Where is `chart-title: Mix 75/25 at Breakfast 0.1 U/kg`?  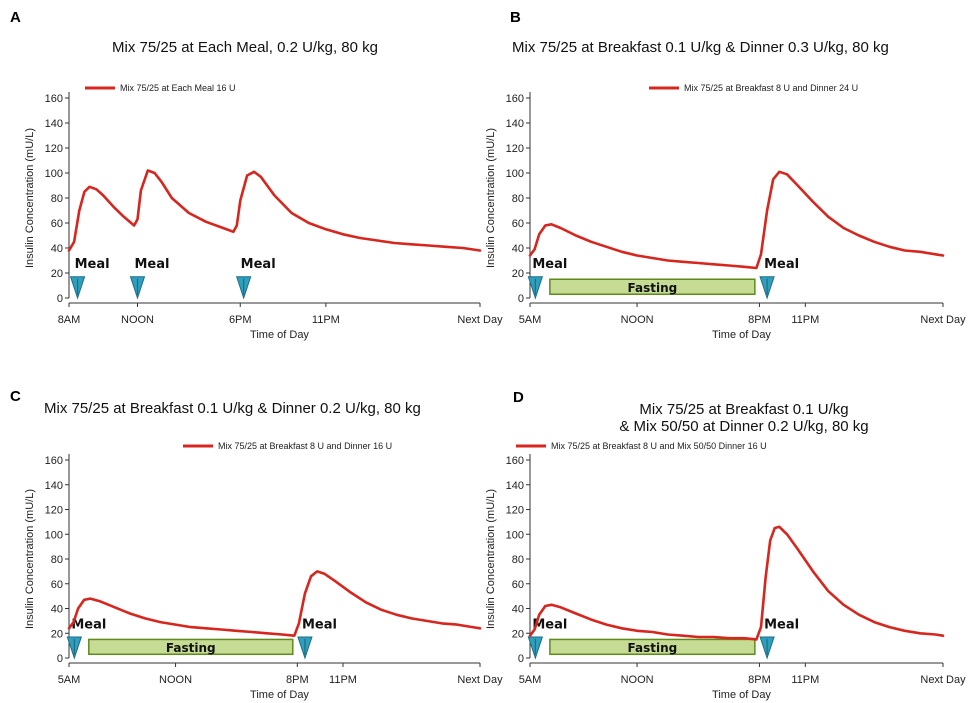
chart-title: Mix 75/25 at Breakfast 0.1 U/kg is located at coordinates (743, 409).